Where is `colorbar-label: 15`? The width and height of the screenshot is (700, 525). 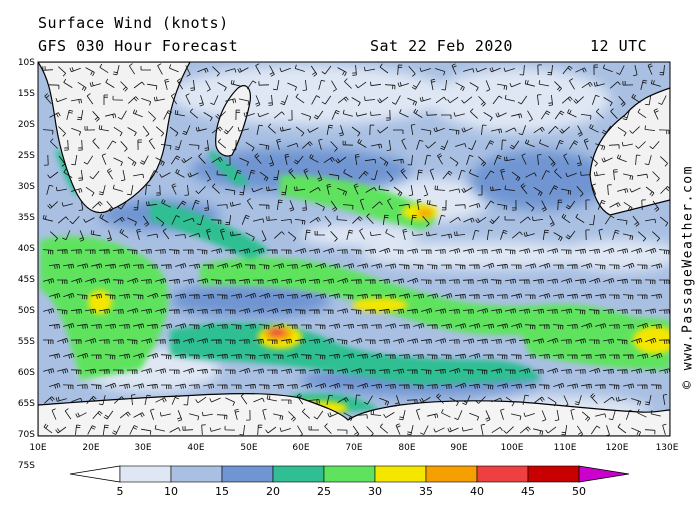 colorbar-label: 15 is located at coordinates (222, 491).